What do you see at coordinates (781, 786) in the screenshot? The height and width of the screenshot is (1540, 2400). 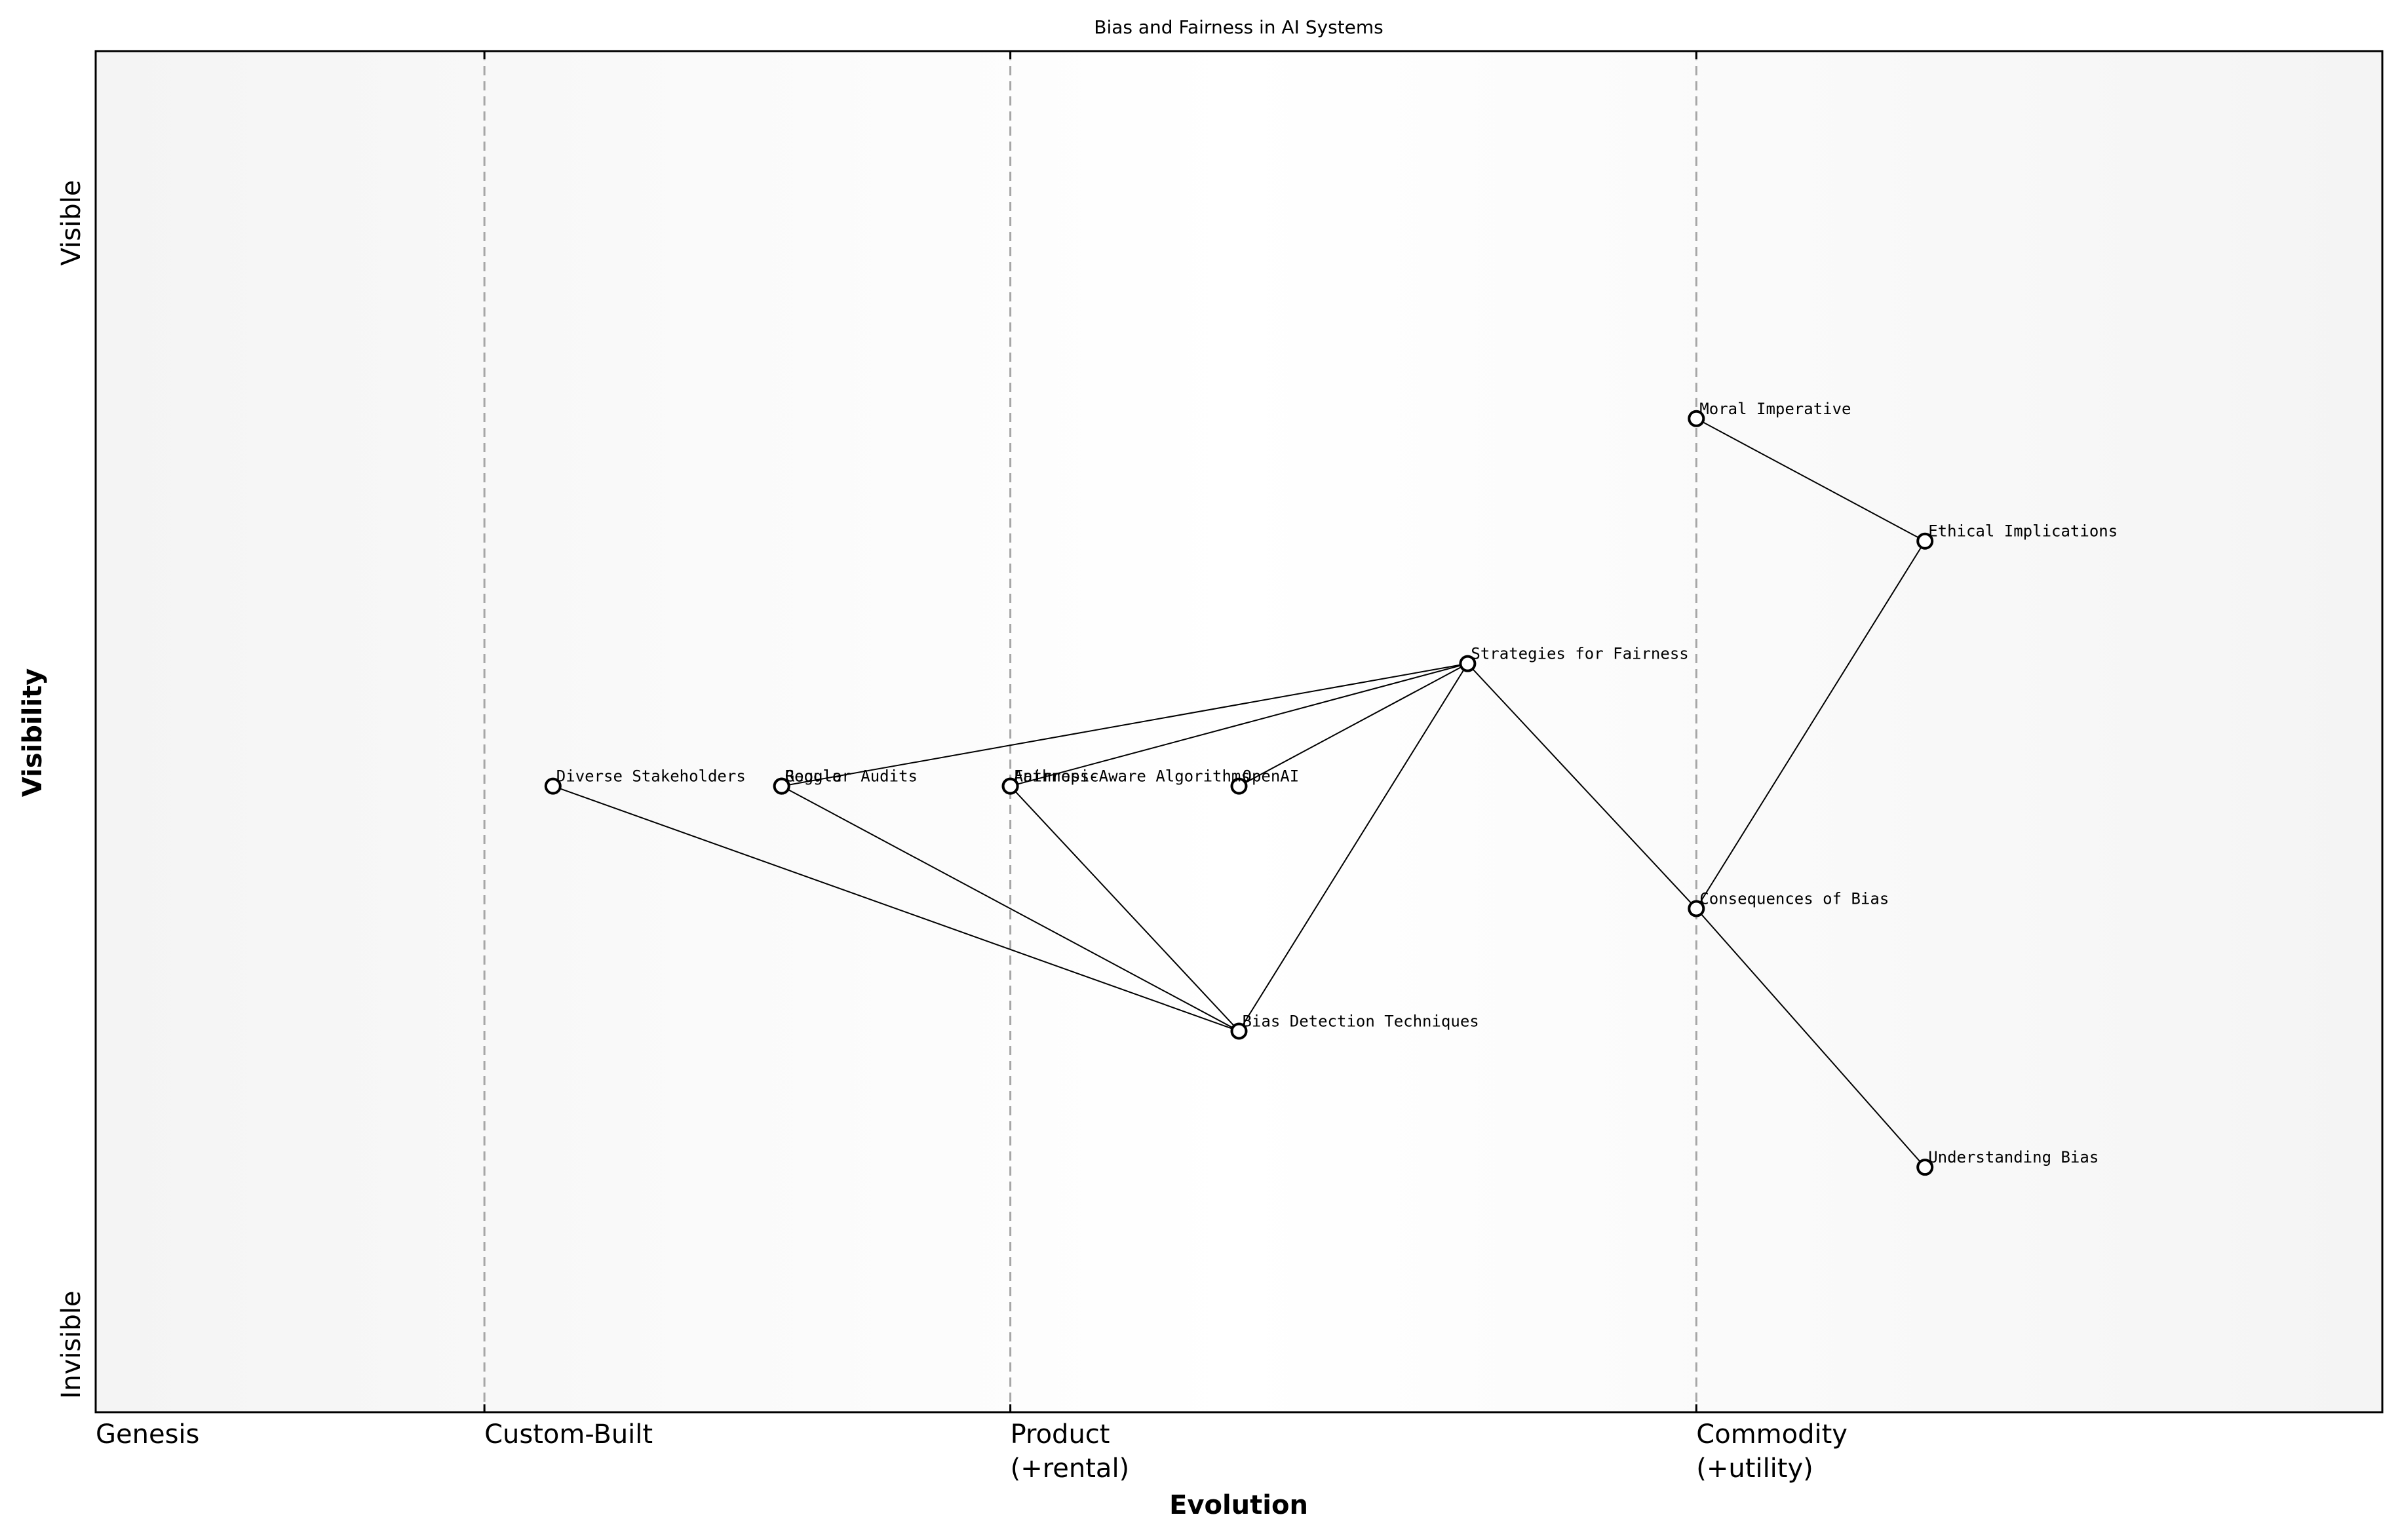 I see `node-regular-audits` at bounding box center [781, 786].